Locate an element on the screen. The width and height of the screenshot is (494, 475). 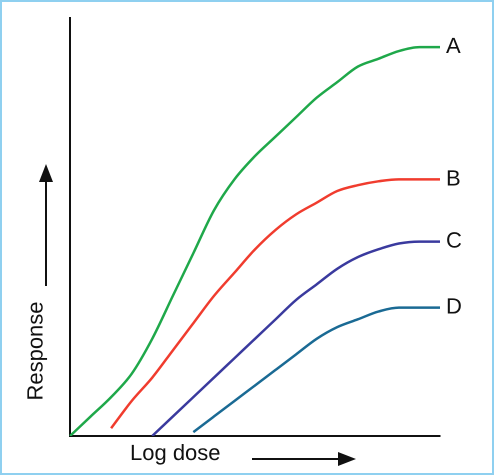
y-axis-title: Response is located at coordinates (35, 351).